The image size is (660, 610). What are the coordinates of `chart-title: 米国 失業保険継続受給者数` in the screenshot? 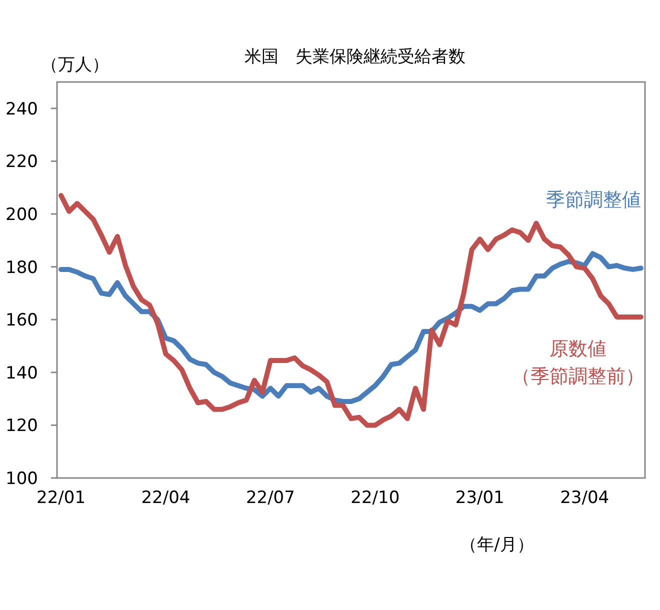 It's located at (355, 57).